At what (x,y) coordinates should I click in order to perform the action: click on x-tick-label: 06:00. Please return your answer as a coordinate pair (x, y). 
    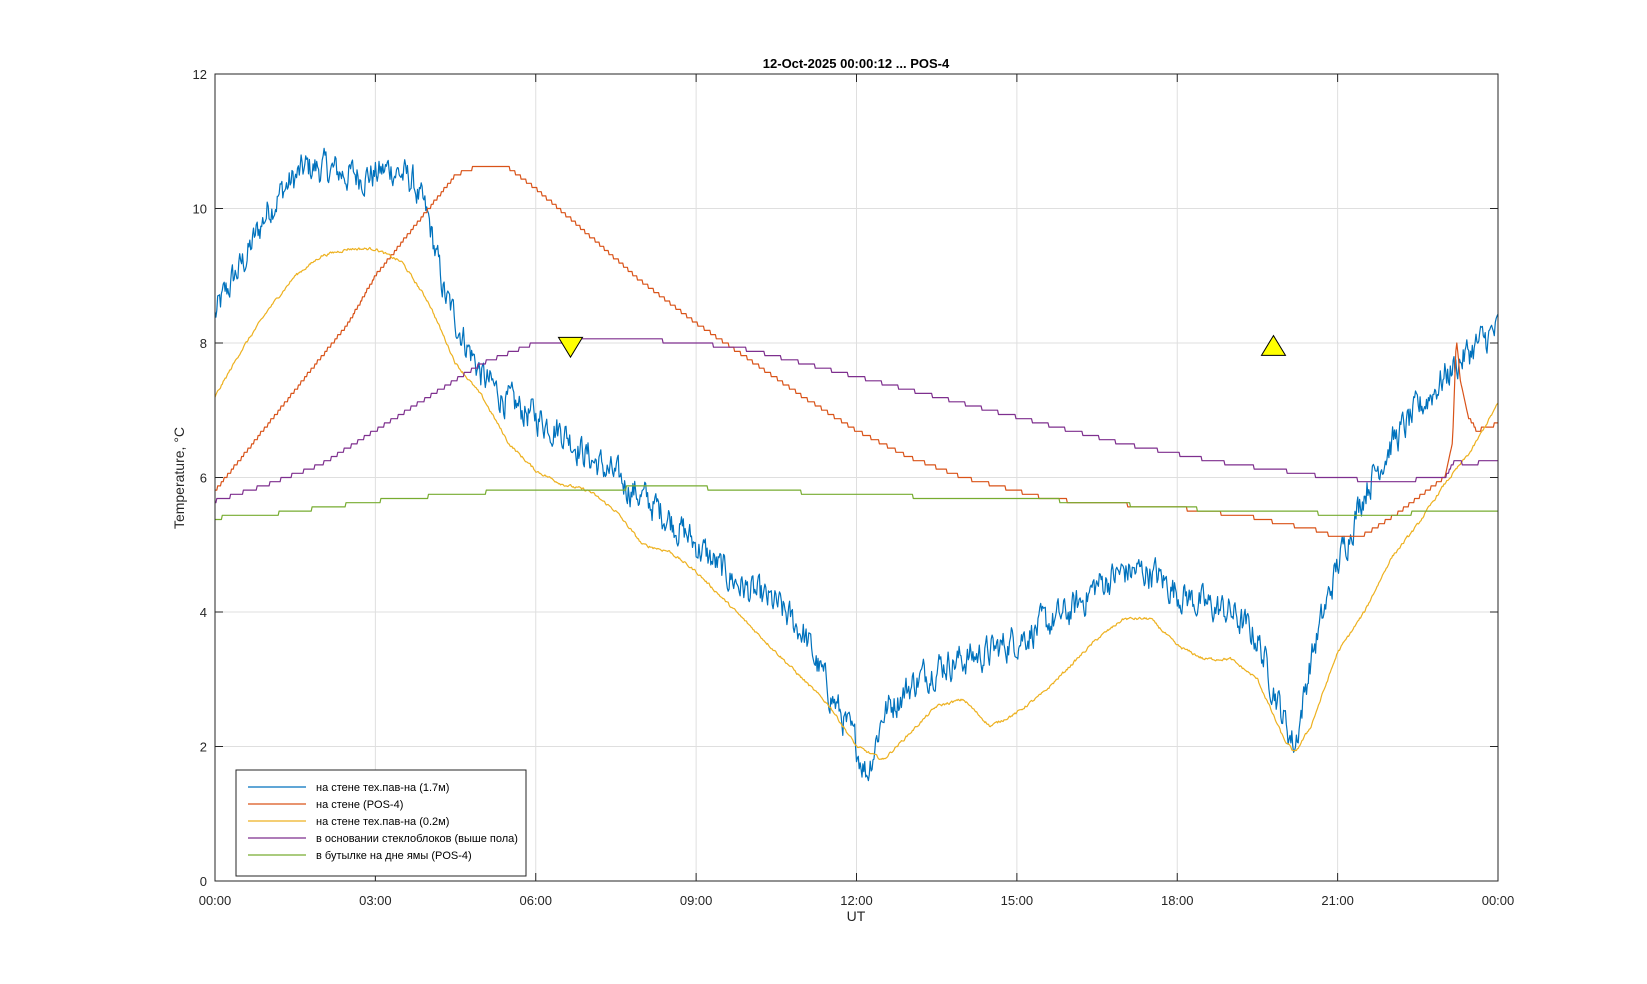
    Looking at the image, I should click on (535, 900).